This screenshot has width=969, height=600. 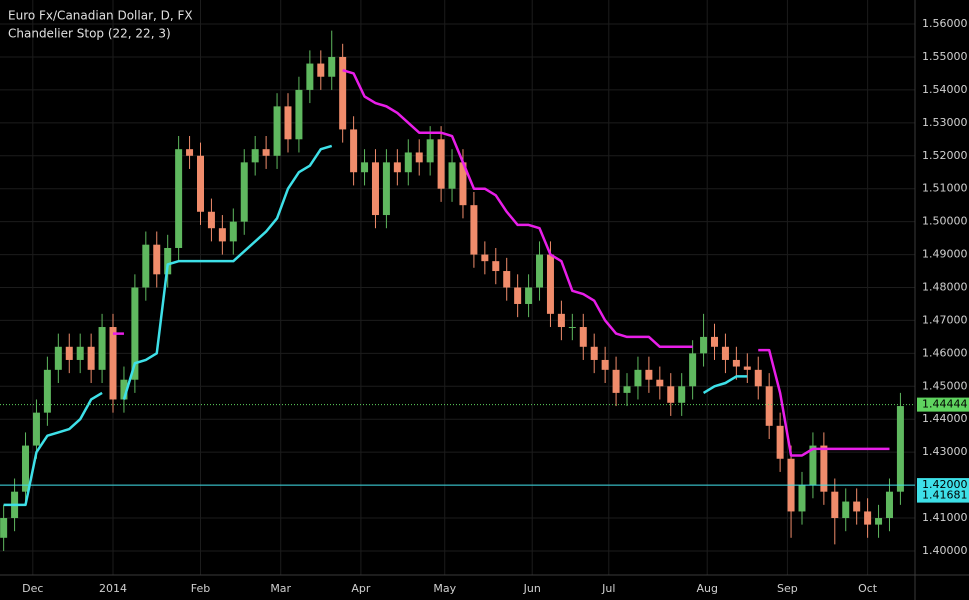 I want to click on y-tick-label: 1.47000, so click(x=945, y=319).